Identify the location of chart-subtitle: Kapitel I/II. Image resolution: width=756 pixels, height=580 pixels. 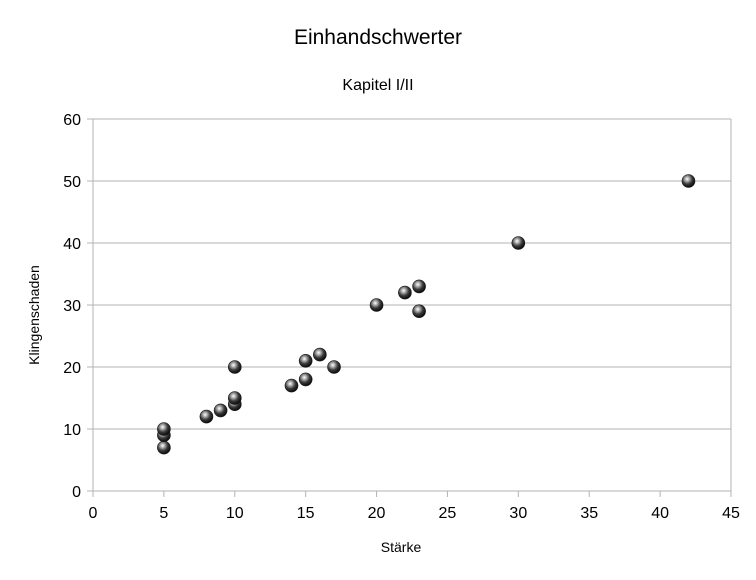
(377, 85).